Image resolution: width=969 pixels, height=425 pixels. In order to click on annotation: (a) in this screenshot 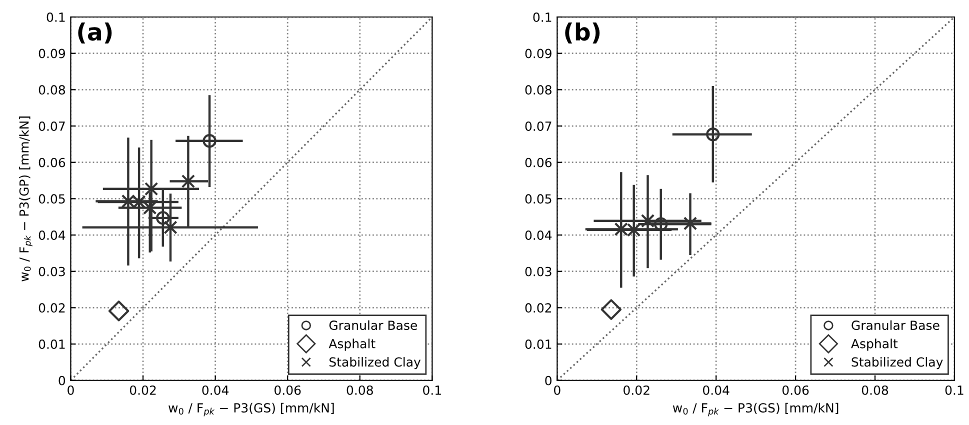, I will do `click(95, 33)`.